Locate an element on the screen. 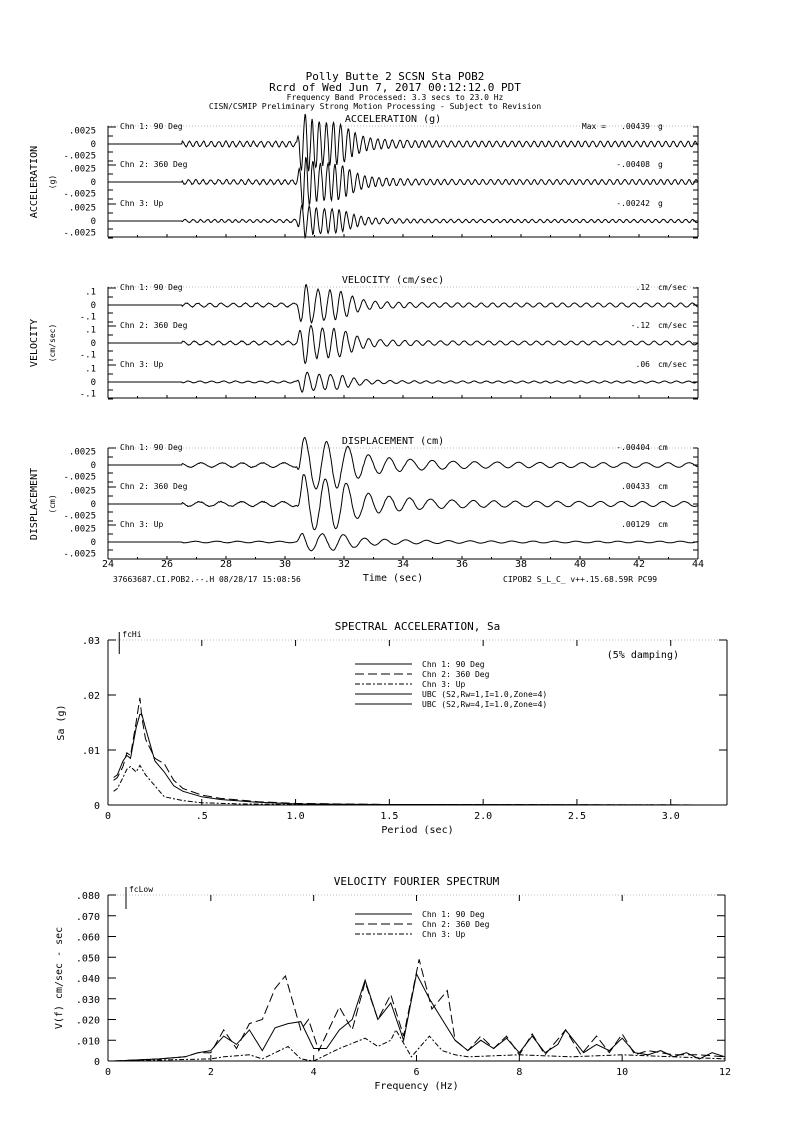 Image resolution: width=788 pixels, height=1134 pixels. x-axis-label: Period (sec) is located at coordinates (417, 830).